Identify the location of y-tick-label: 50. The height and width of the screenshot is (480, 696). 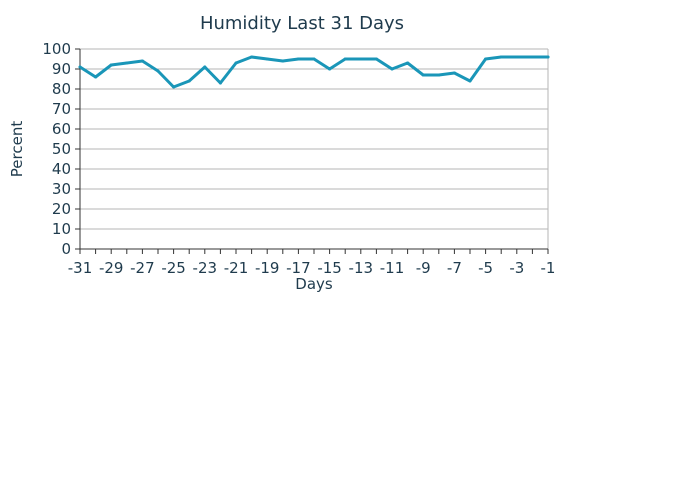
(61, 149).